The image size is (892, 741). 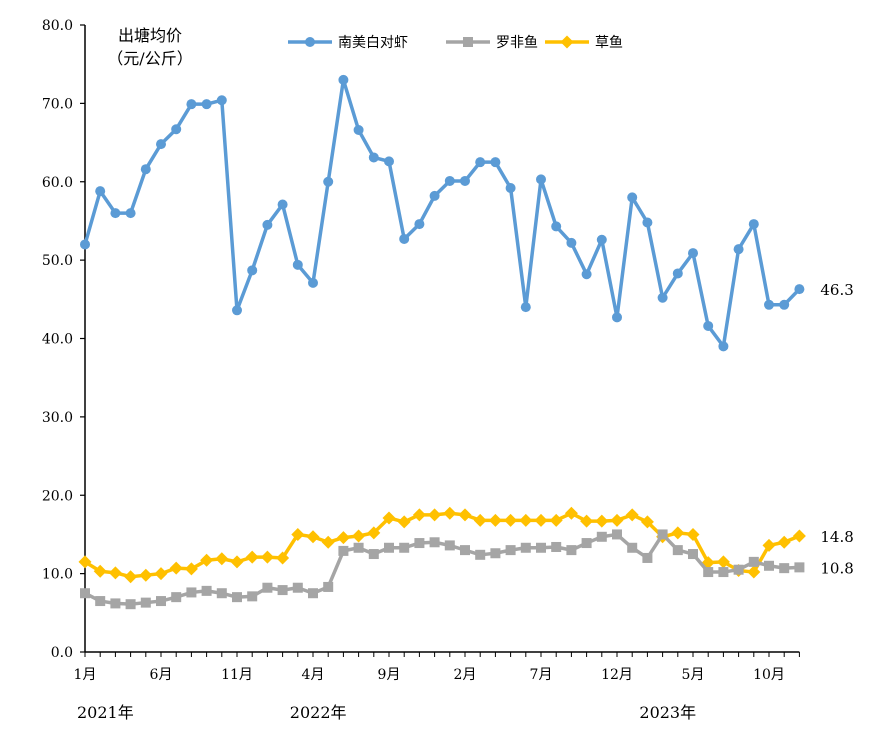 What do you see at coordinates (57, 496) in the screenshot?
I see `y-tick-label: 20.0` at bounding box center [57, 496].